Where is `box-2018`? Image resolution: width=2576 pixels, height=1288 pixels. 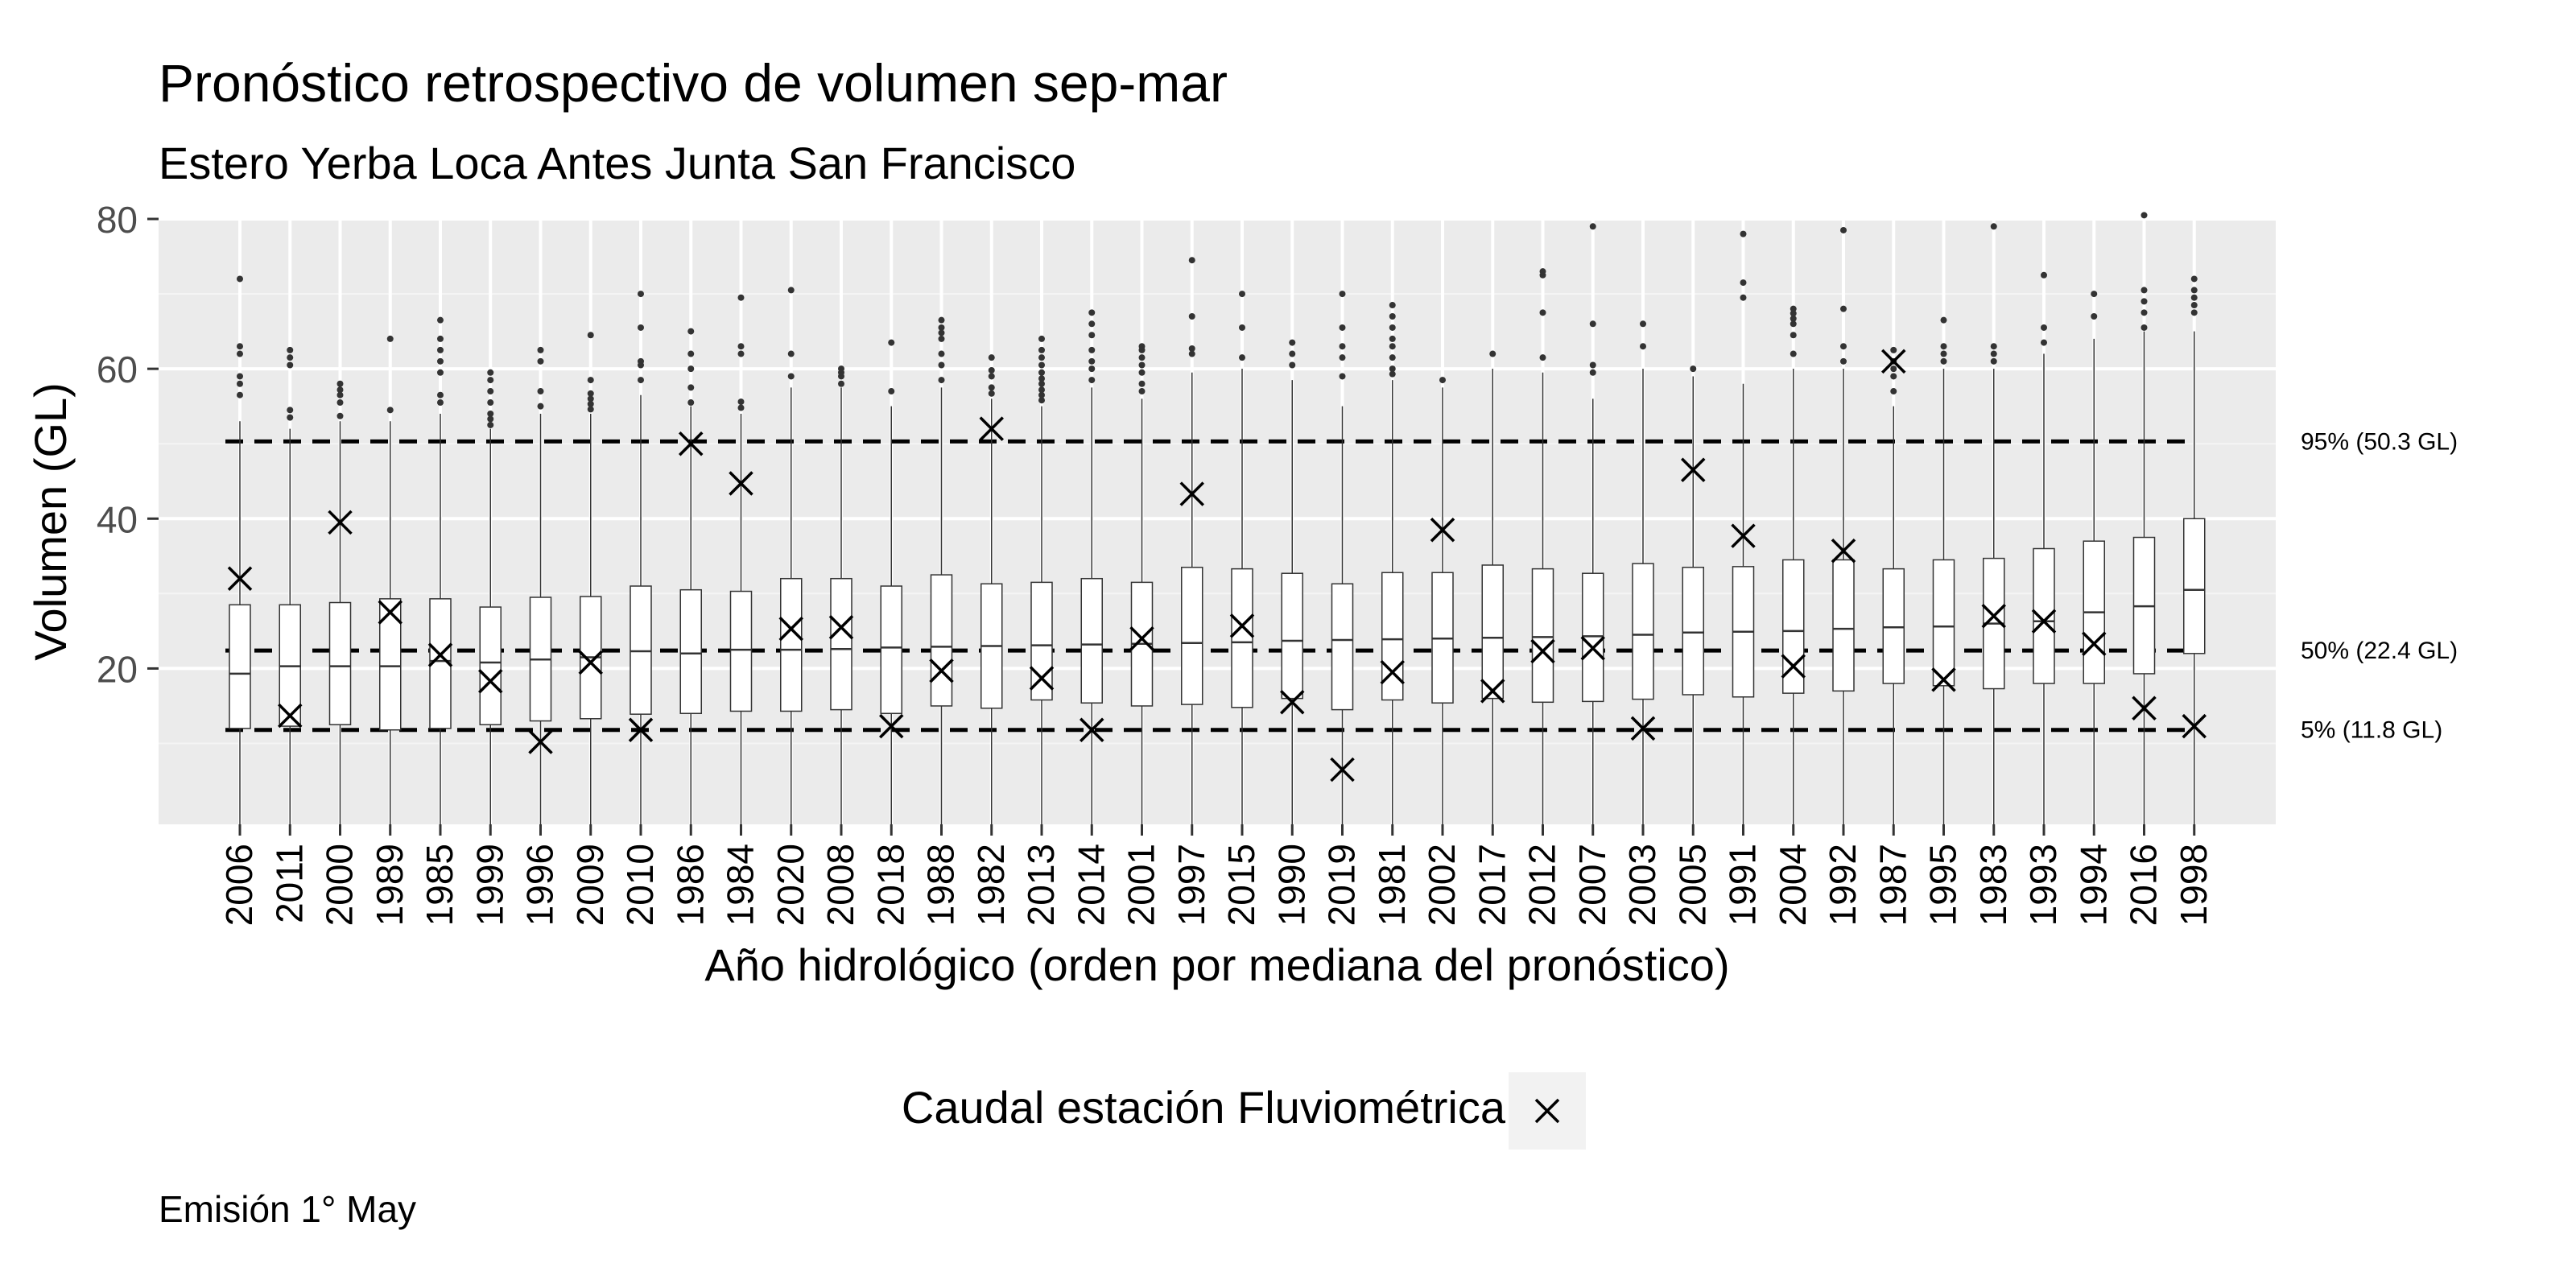
box-2018 is located at coordinates (891, 581).